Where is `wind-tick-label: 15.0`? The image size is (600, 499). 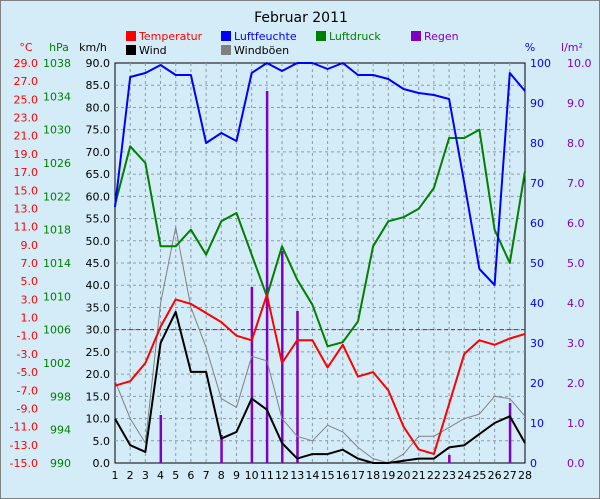 wind-tick-label: 15.0 is located at coordinates (98, 396).